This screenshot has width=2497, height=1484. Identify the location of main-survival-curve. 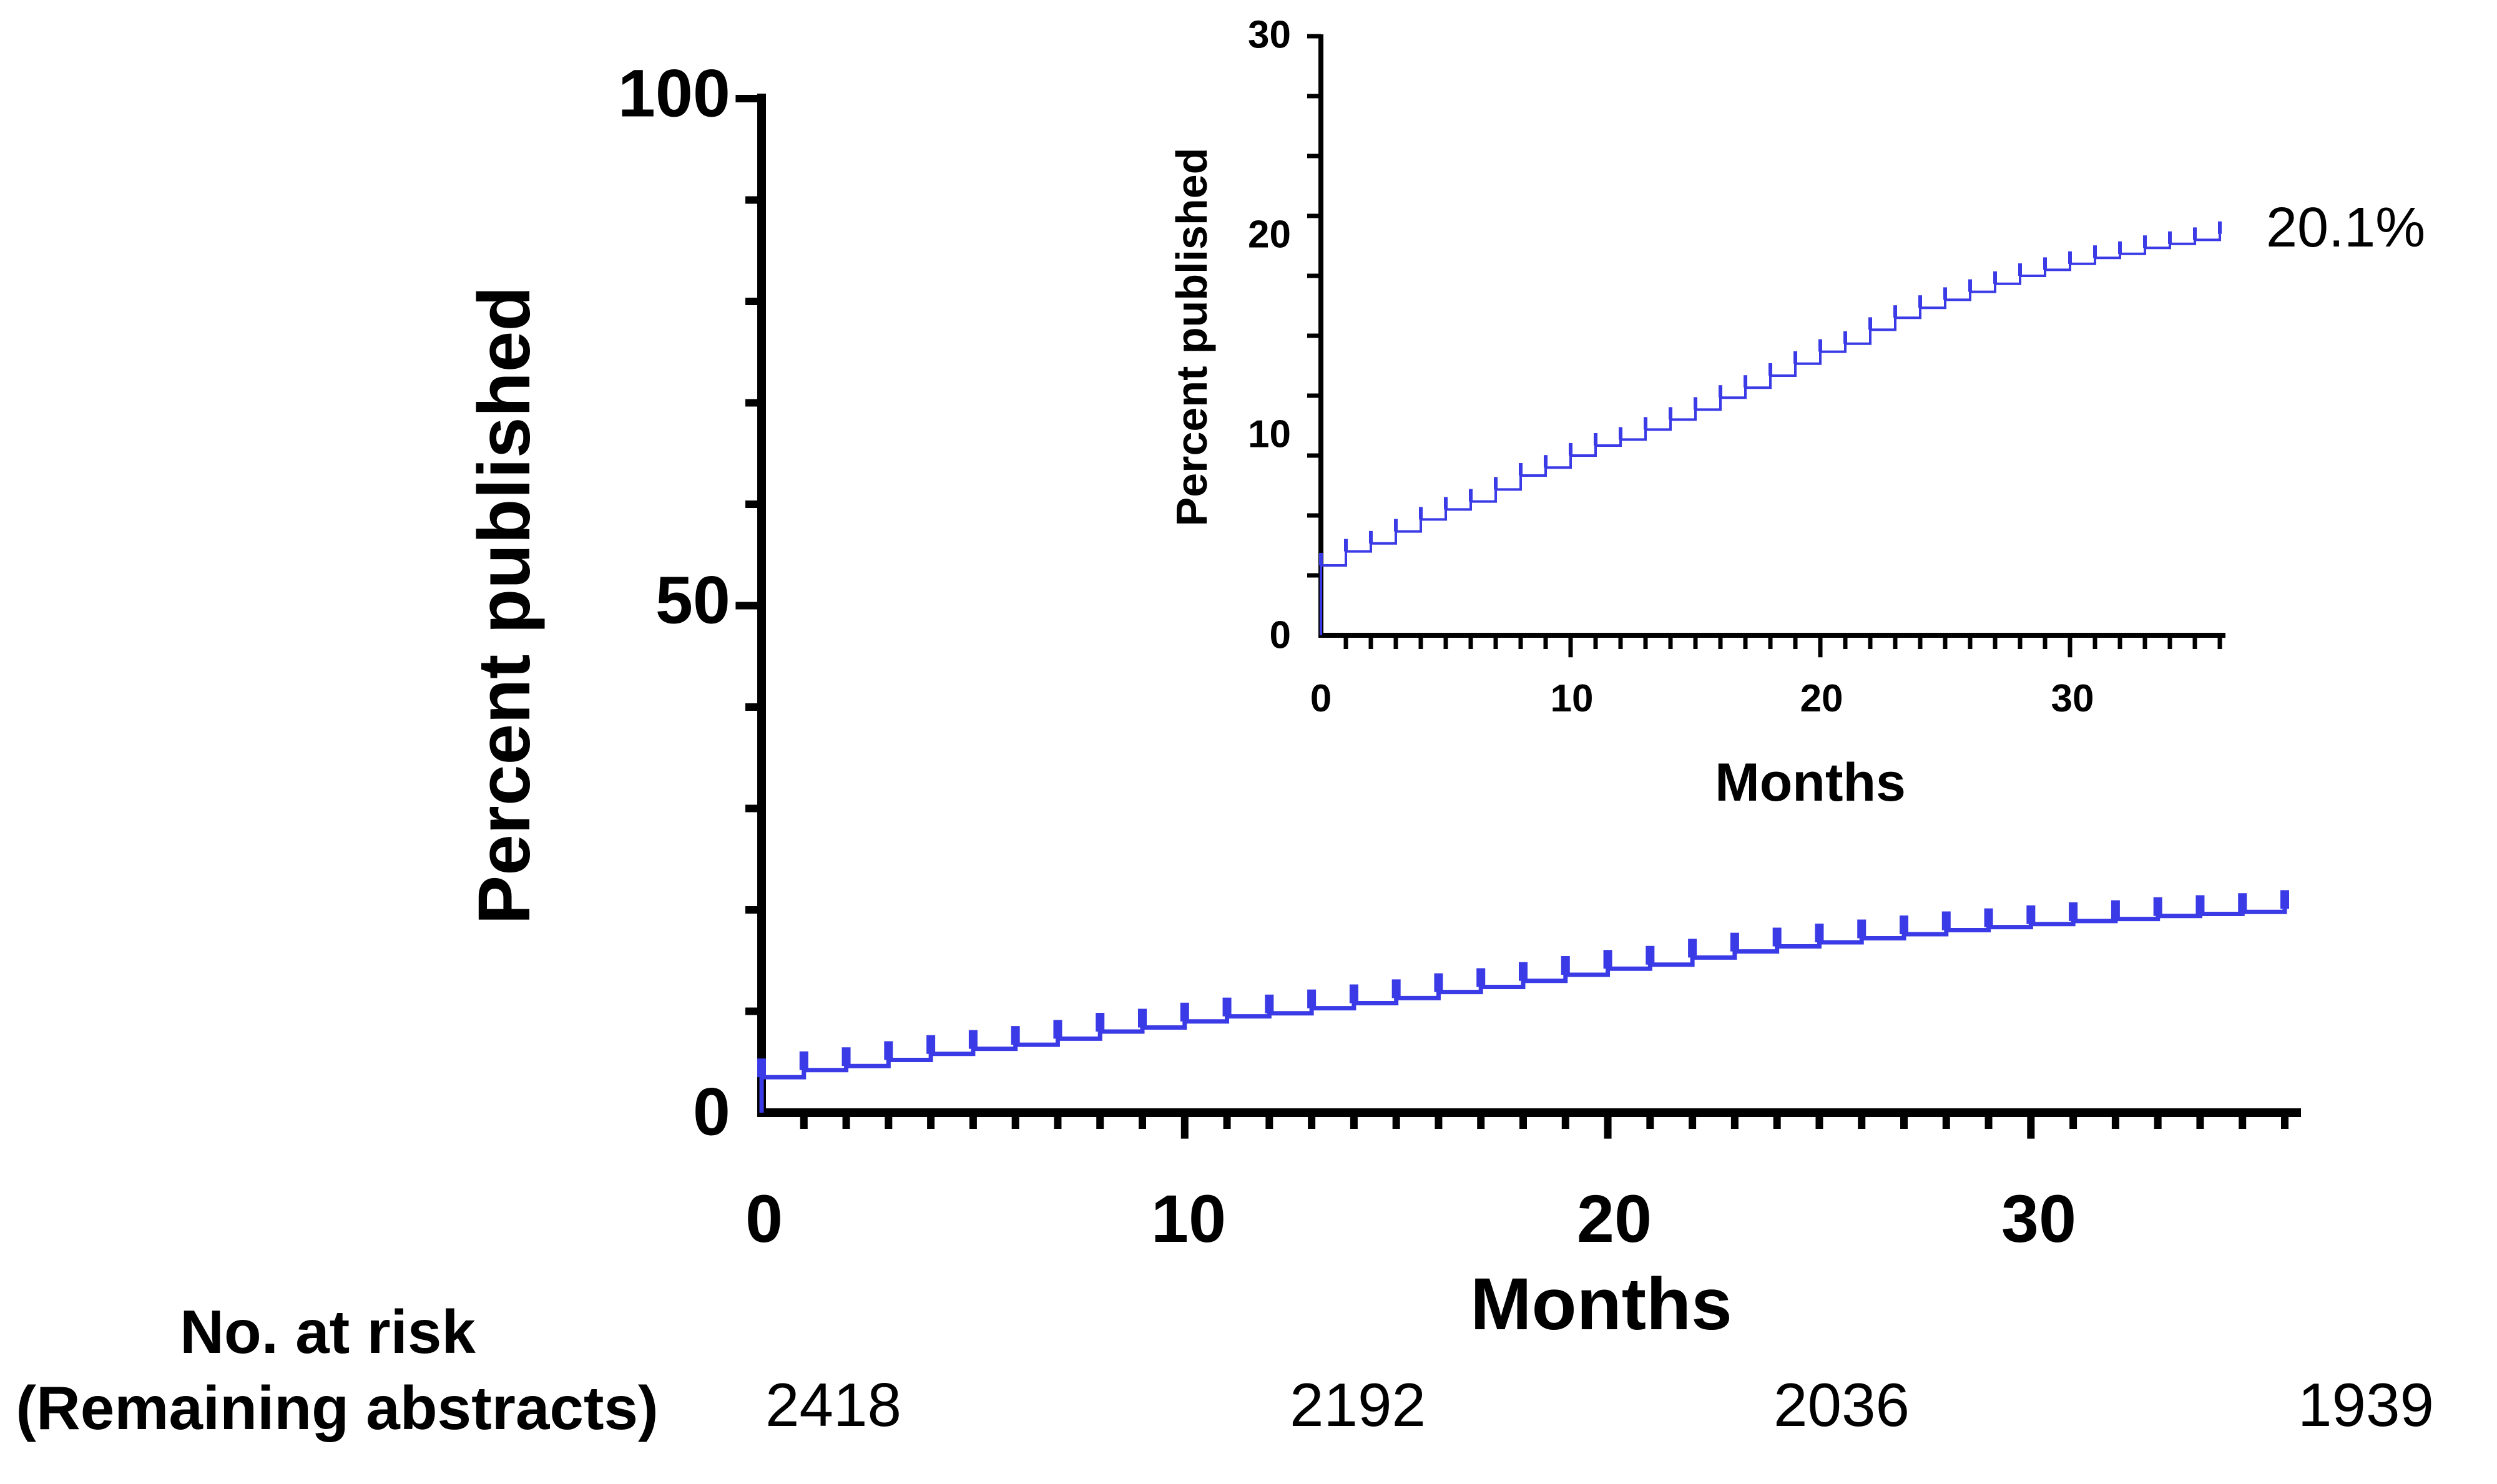
(1523, 1001).